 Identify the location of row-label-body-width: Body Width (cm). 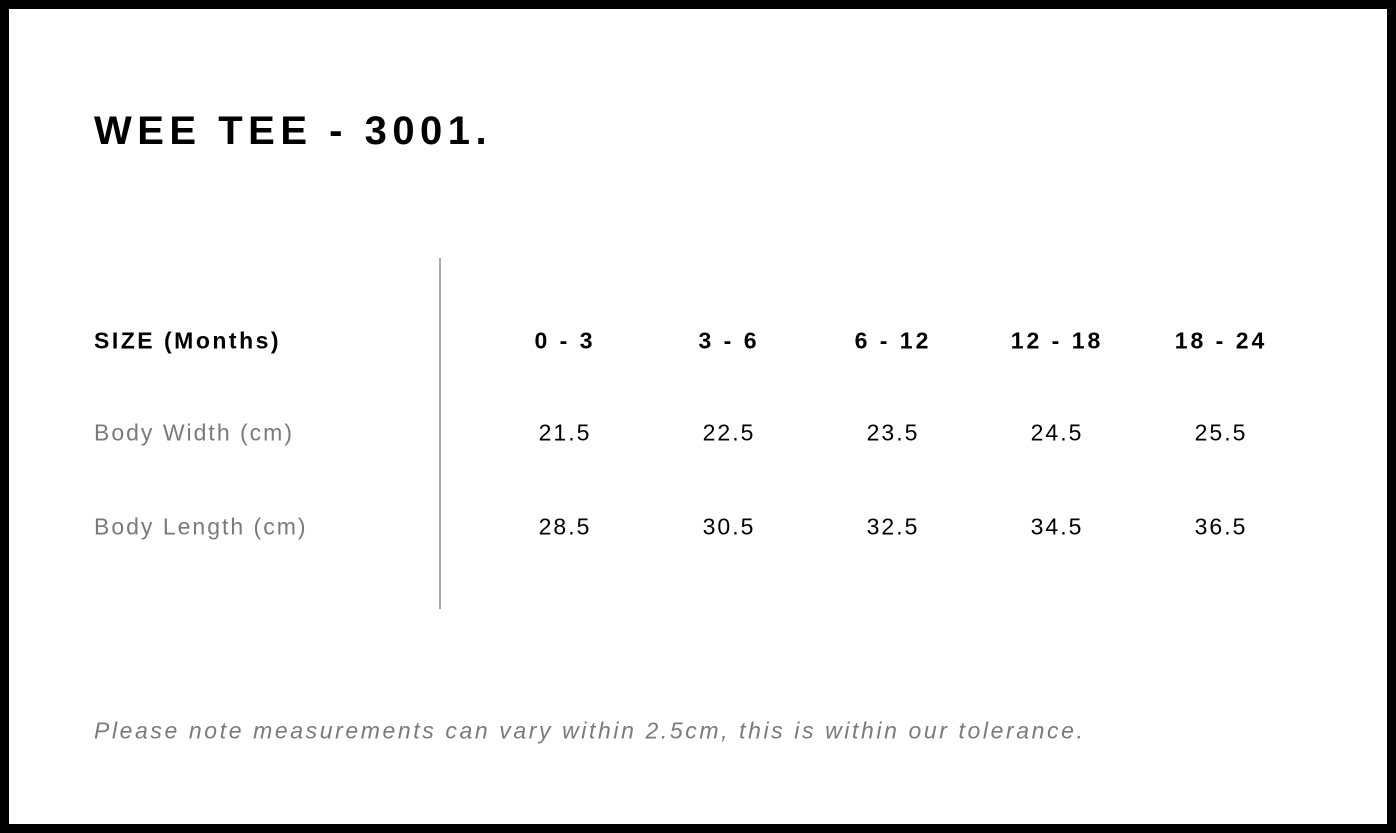
(194, 432).